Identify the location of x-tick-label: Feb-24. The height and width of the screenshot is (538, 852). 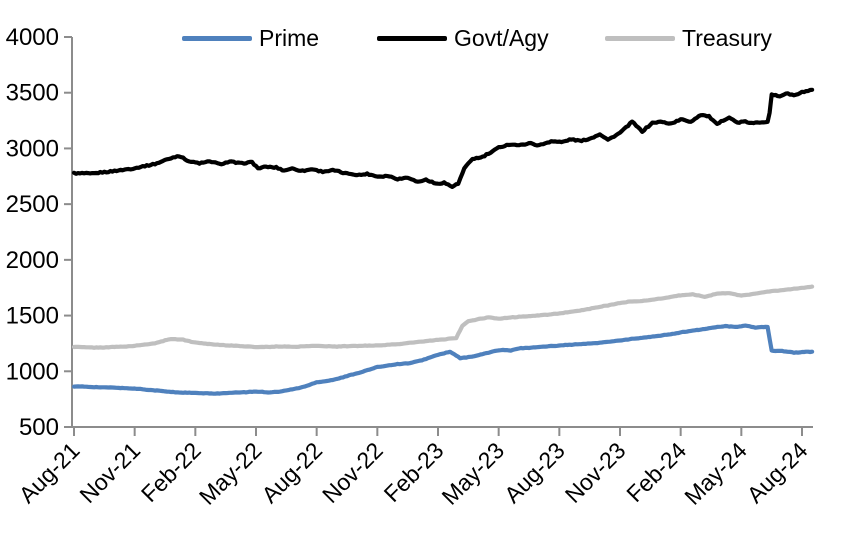
(656, 472).